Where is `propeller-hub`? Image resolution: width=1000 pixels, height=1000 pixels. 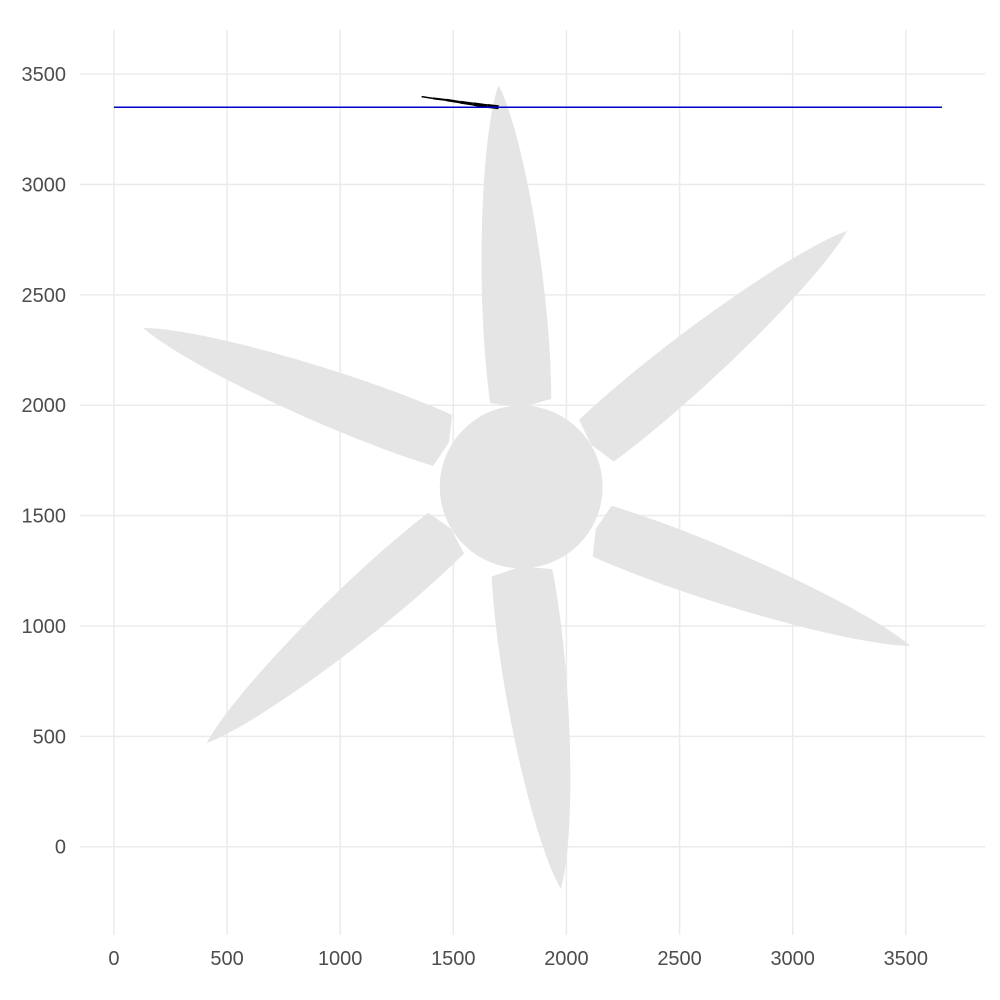 propeller-hub is located at coordinates (521, 487).